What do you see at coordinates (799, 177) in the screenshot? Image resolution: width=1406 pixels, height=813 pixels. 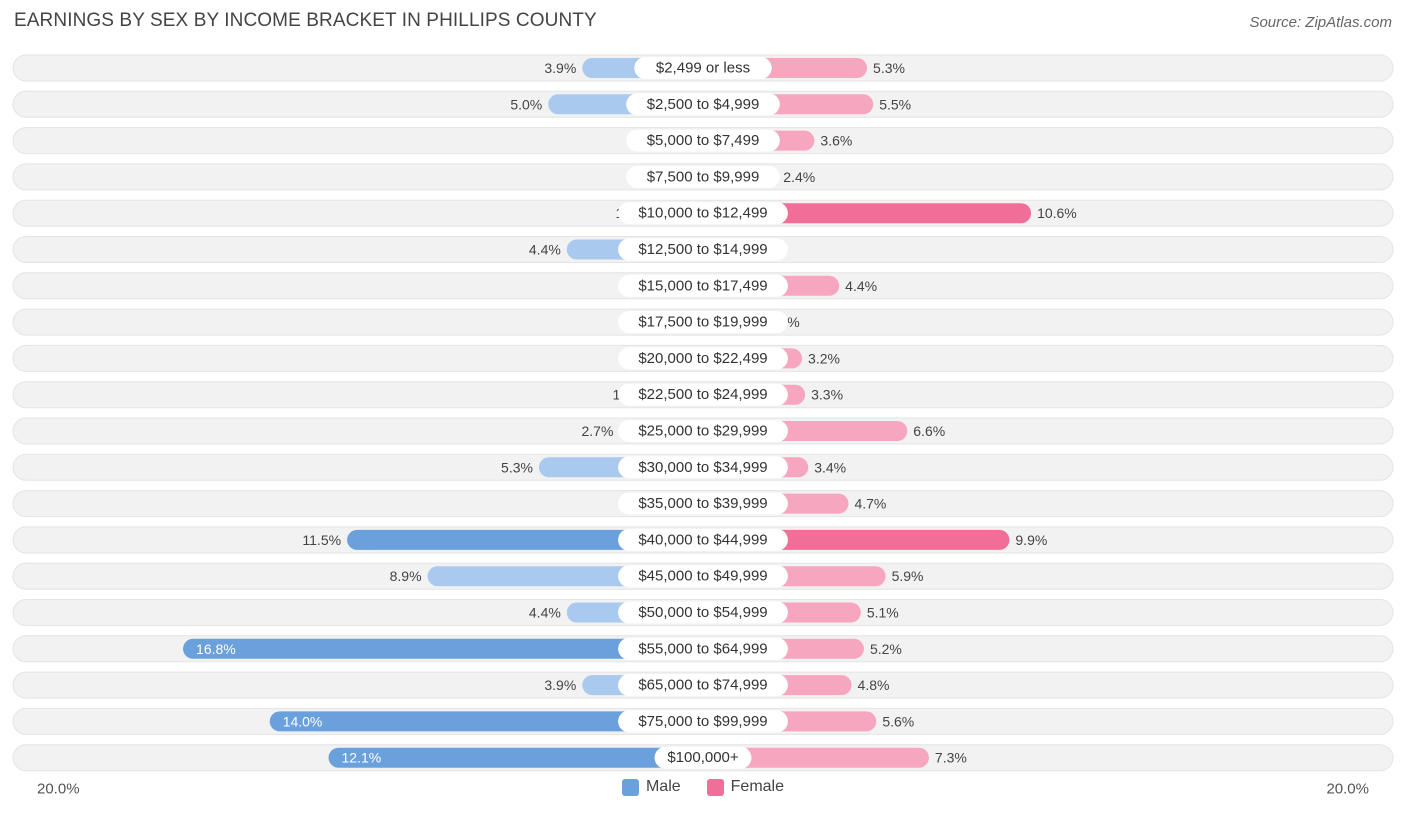 I see `female-value-label: 2.4%` at bounding box center [799, 177].